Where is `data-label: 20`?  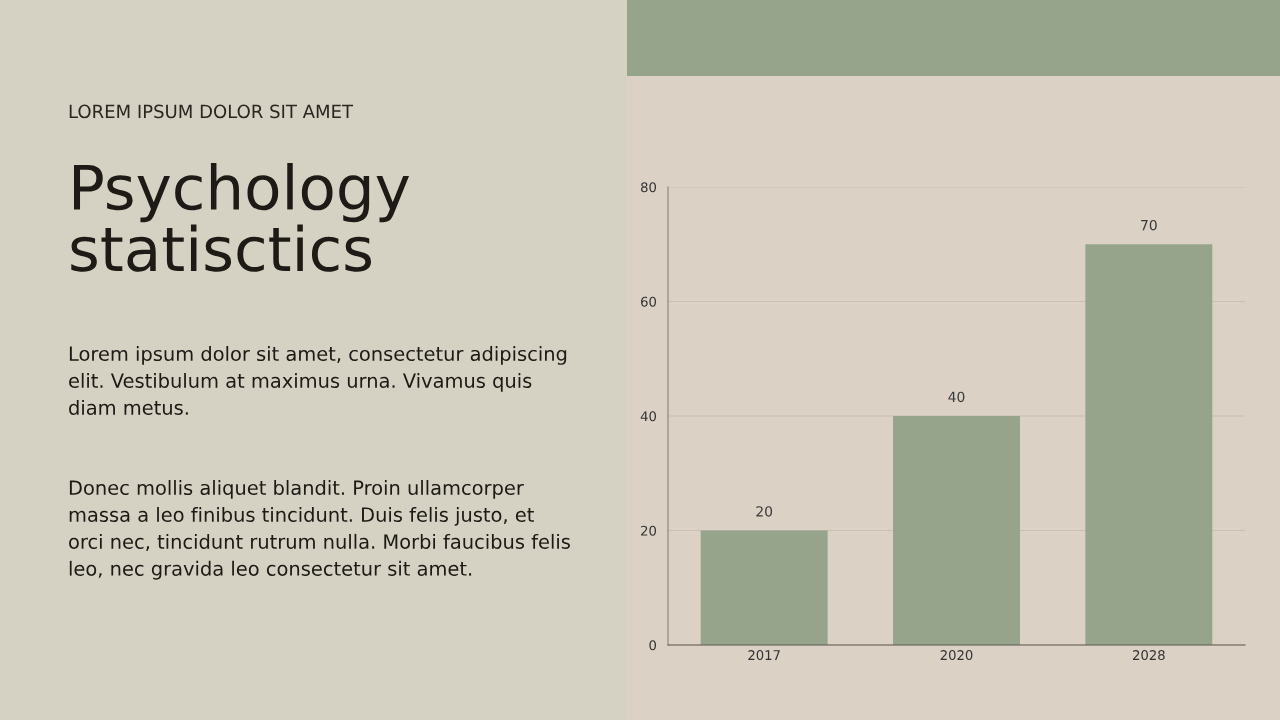 data-label: 20 is located at coordinates (764, 511).